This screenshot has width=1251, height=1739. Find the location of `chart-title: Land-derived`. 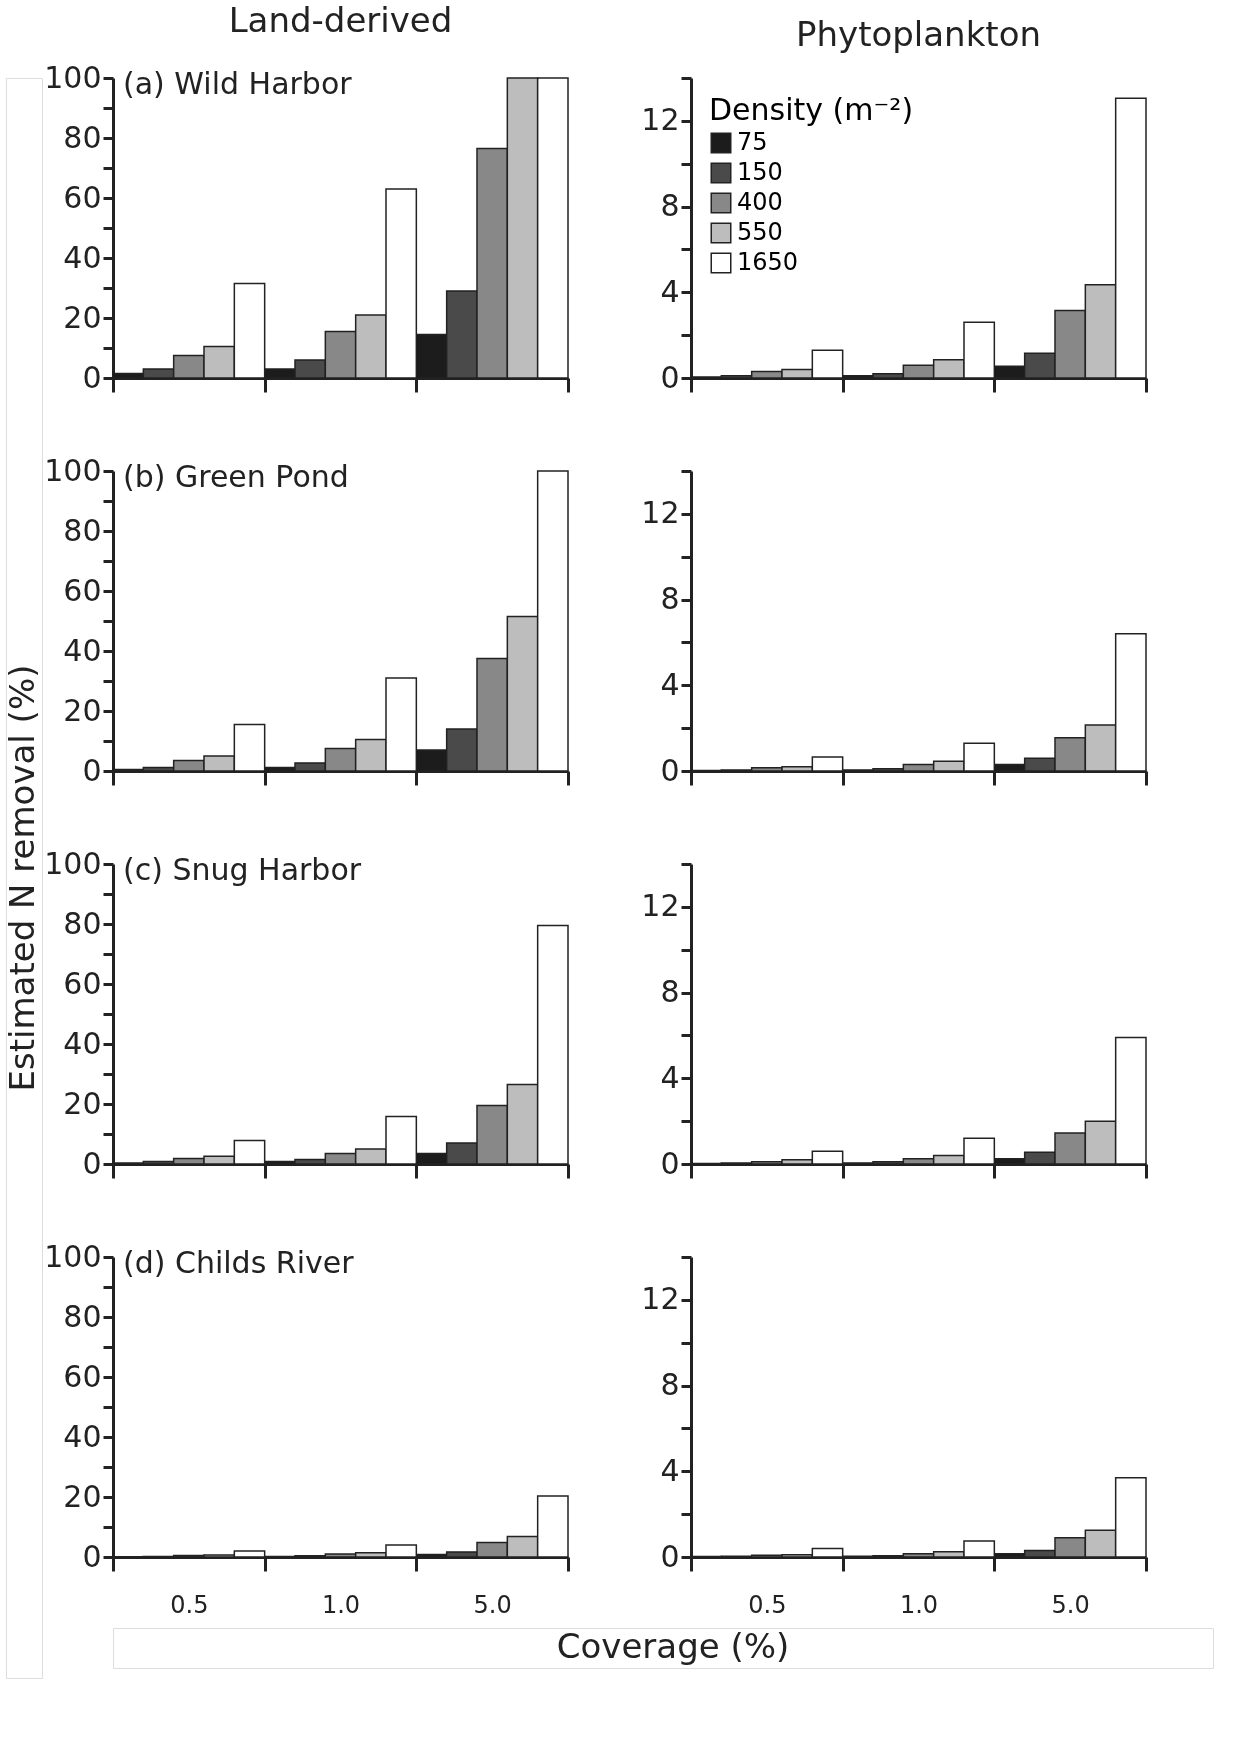

chart-title: Land-derived is located at coordinates (340, 20).